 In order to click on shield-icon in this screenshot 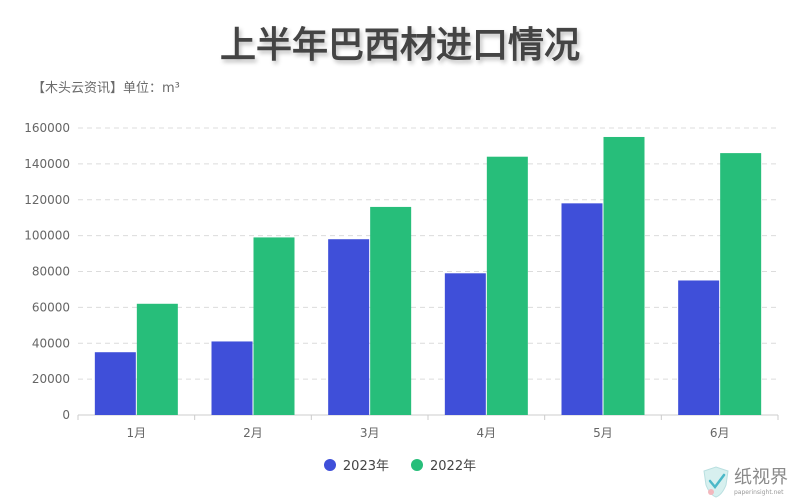, I will do `click(716, 482)`.